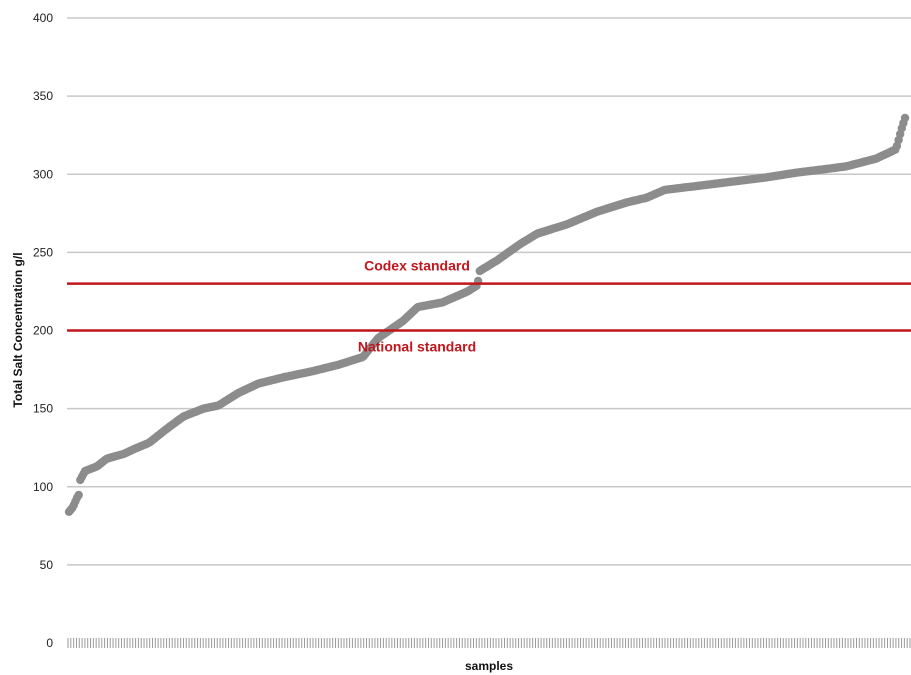 The image size is (911, 675). What do you see at coordinates (489, 643) in the screenshot?
I see `x-tick-marks` at bounding box center [489, 643].